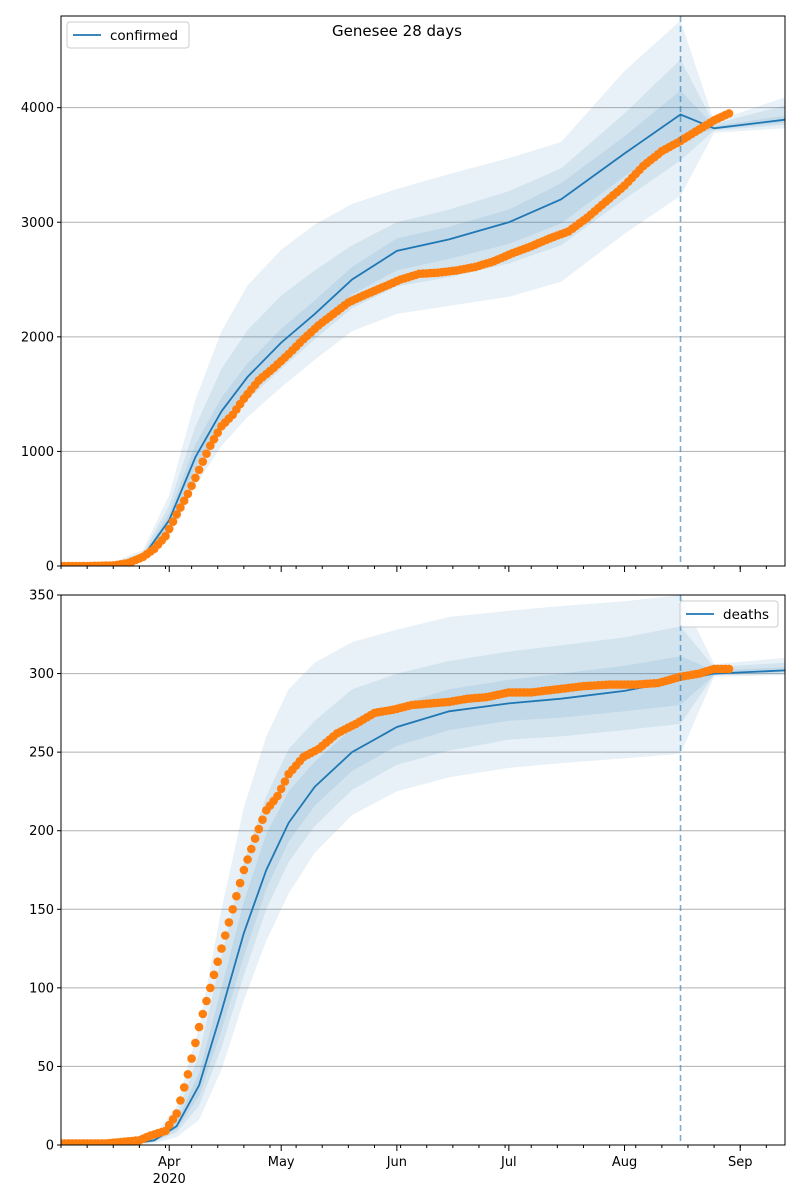  Describe the element at coordinates (37, 108) in the screenshot. I see `top-ytick-label: 4000` at that location.